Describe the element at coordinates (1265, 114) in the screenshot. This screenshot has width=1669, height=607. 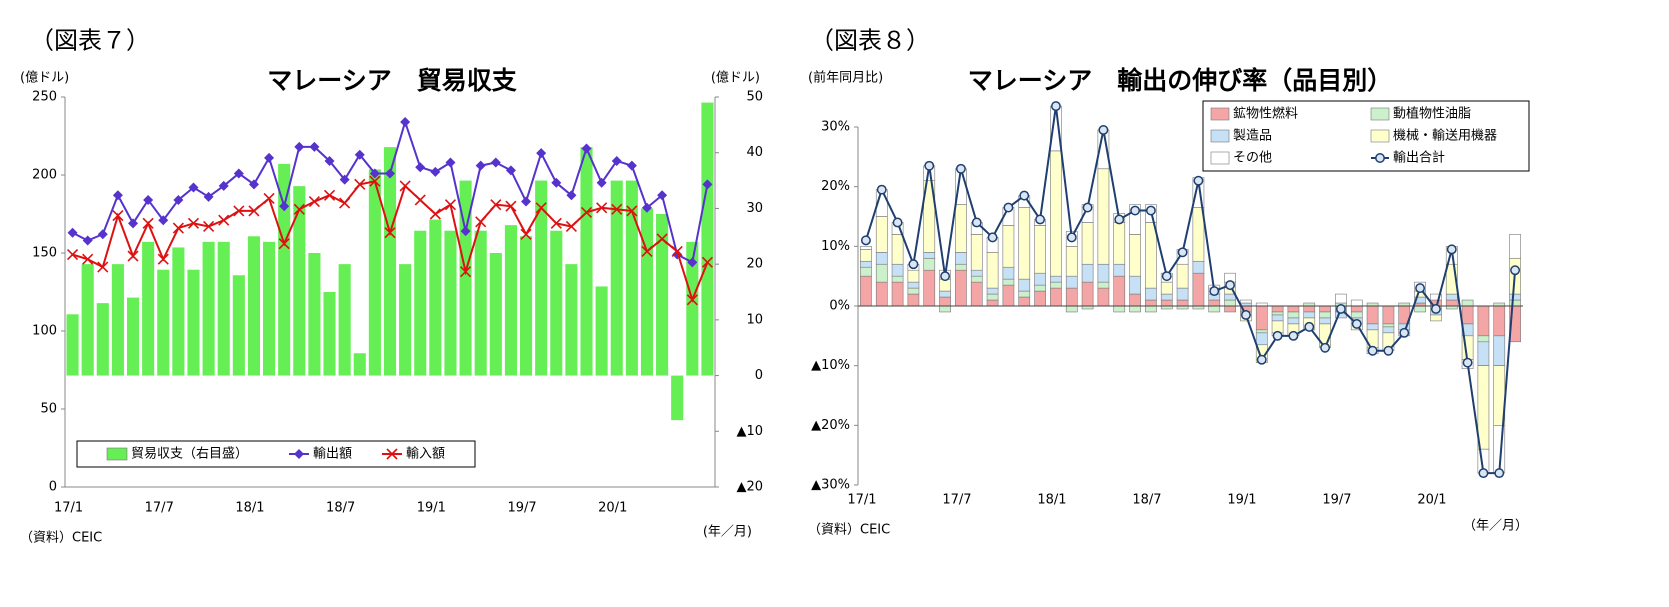
I see `legend-label: 鉱物性燃料` at that location.